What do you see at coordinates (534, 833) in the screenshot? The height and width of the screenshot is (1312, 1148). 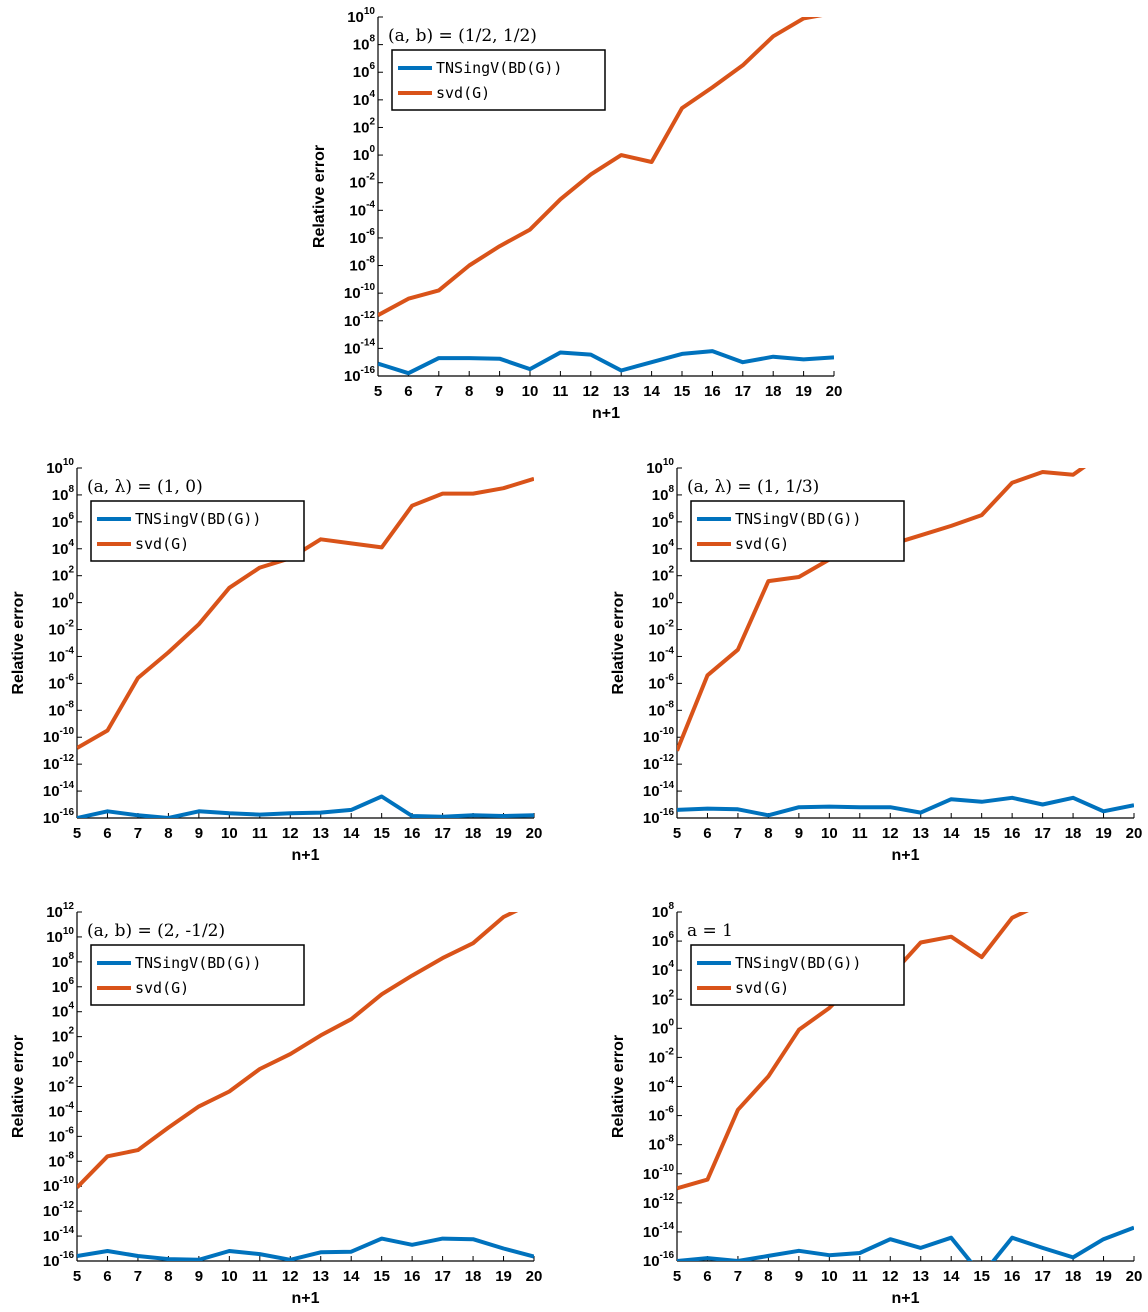 I see `x-tick-label: 20` at bounding box center [534, 833].